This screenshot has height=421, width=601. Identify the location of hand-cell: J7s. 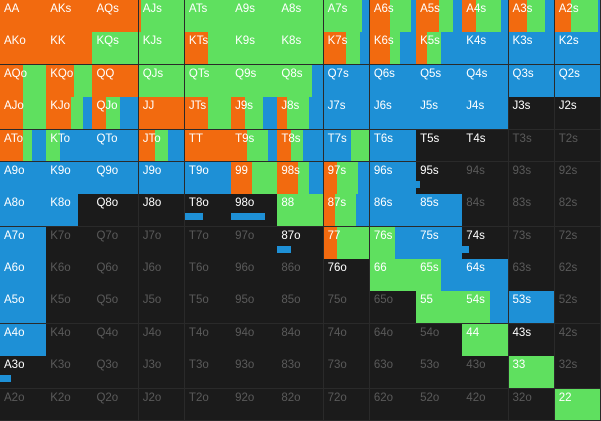
(347, 114).